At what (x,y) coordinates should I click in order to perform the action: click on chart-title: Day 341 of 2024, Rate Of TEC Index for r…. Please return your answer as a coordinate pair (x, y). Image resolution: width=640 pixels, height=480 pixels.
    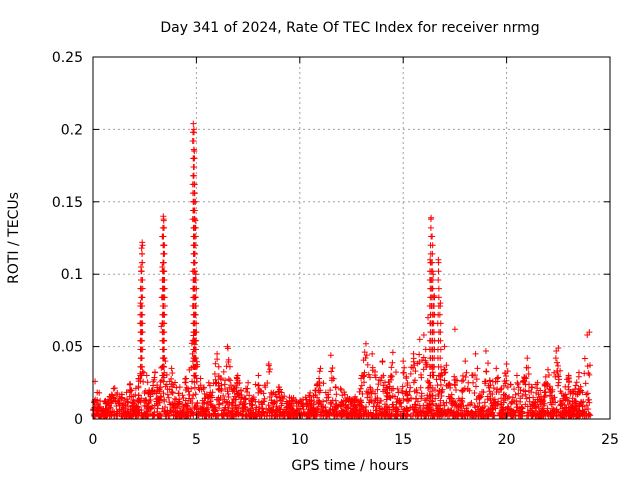
    Looking at the image, I should click on (349, 28).